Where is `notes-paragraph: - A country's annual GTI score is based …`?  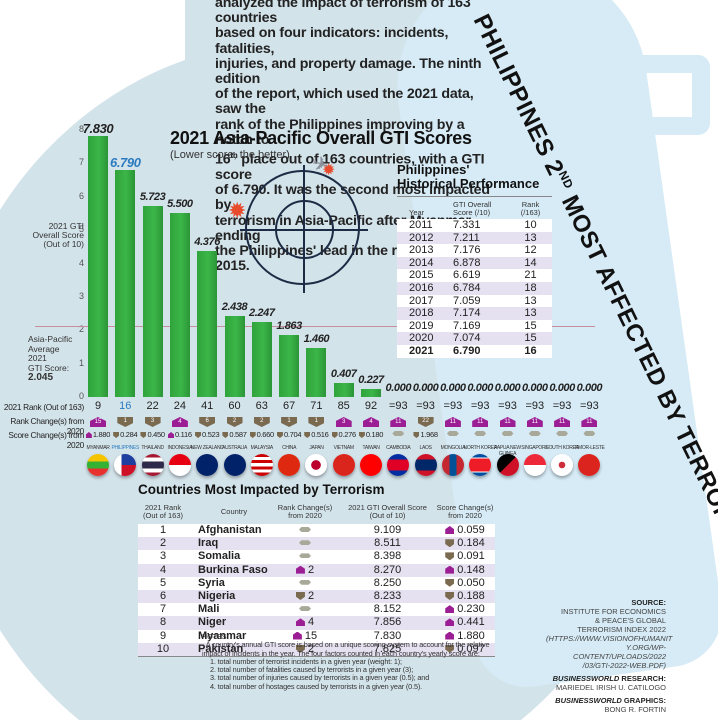 notes-paragraph: - A country's annual GTI score is based … is located at coordinates (346, 649).